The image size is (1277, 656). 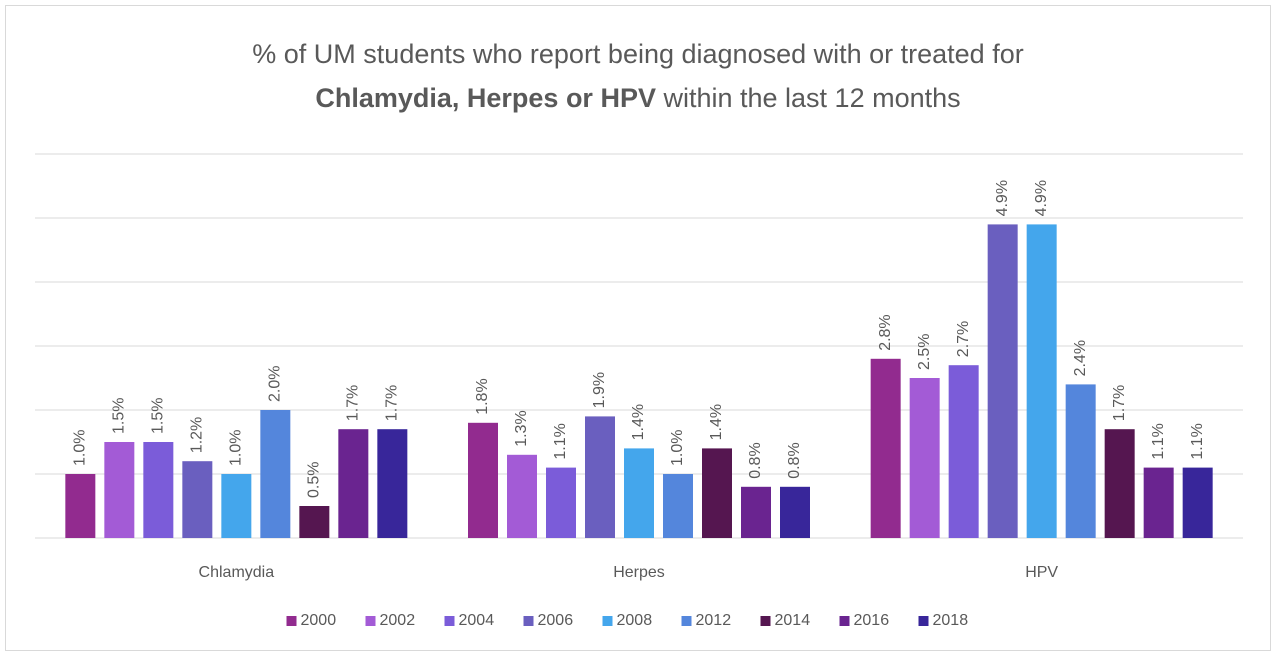 What do you see at coordinates (924, 352) in the screenshot?
I see `data-label: 2.5%` at bounding box center [924, 352].